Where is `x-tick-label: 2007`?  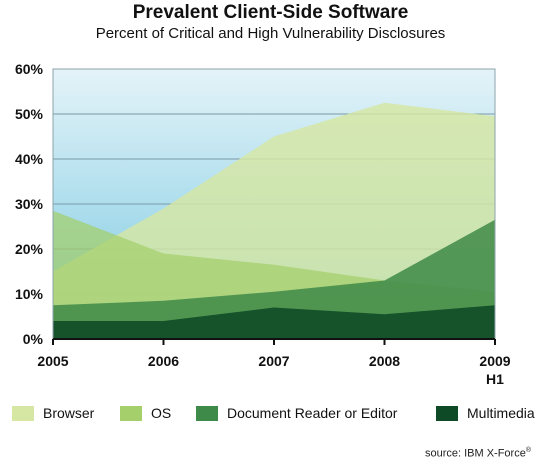 x-tick-label: 2007 is located at coordinates (273, 361).